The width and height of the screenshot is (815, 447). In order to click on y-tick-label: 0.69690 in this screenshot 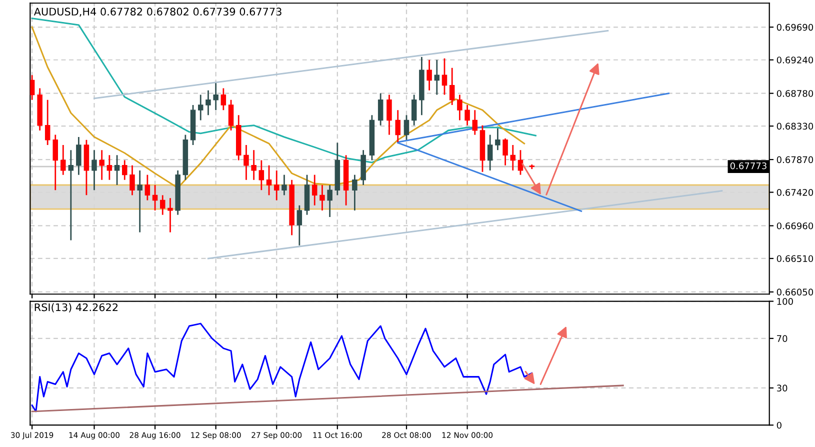, I will do `click(795, 27)`.